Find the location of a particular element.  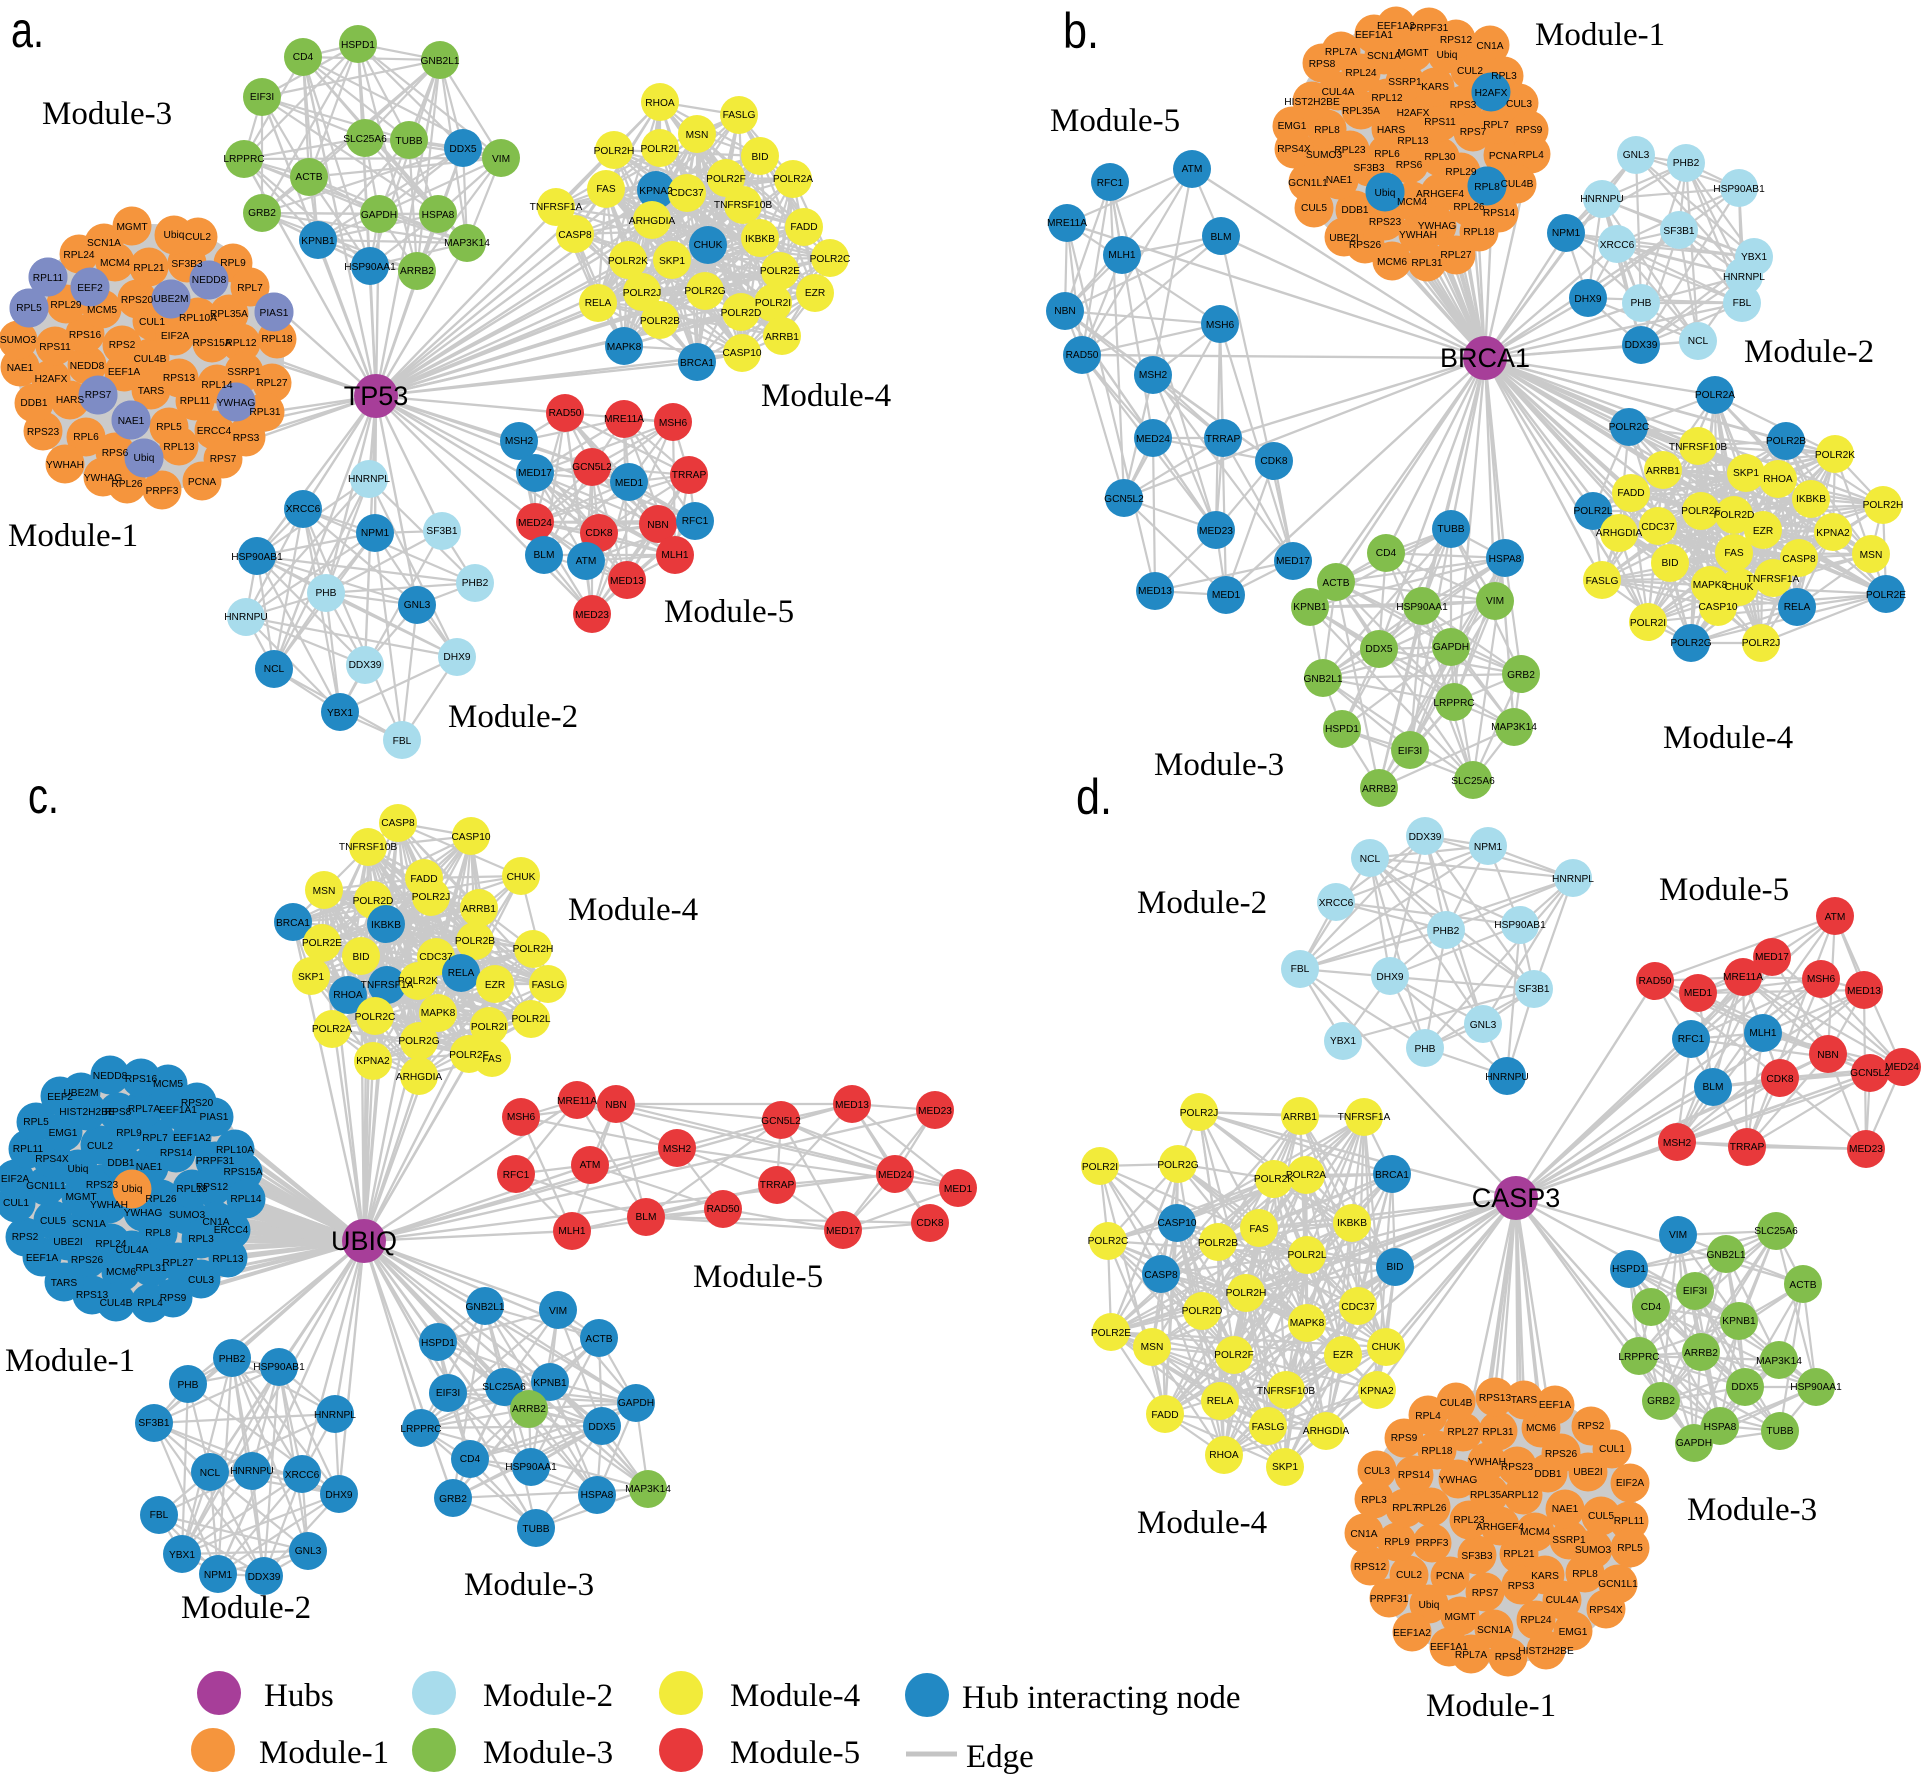

svg-text: YBX1 is located at coordinates (182, 1555).